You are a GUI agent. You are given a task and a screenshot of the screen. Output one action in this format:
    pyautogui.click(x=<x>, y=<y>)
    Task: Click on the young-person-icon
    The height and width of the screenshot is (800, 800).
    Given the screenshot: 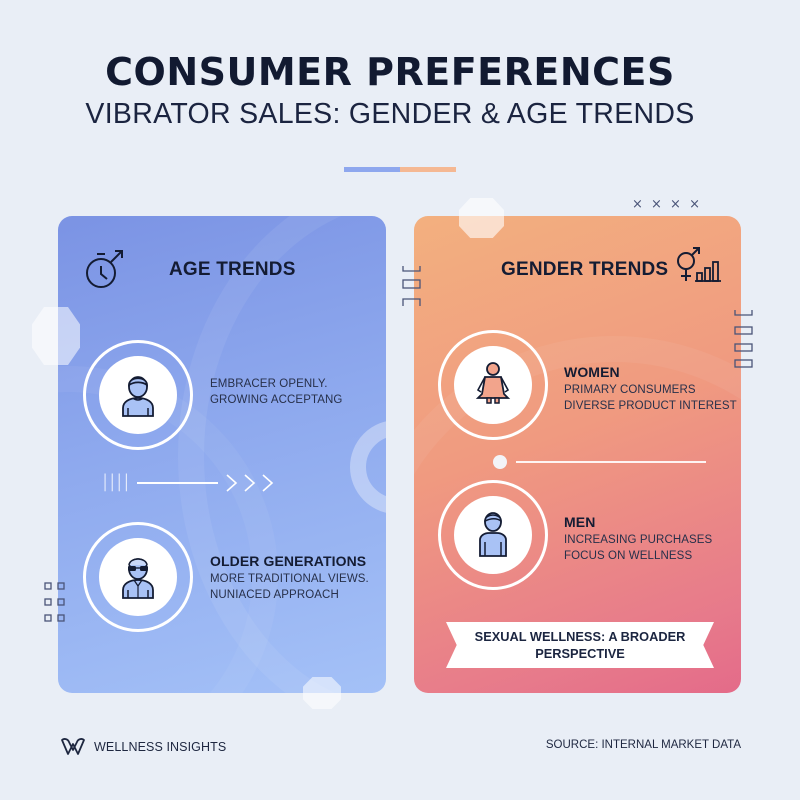 What is the action you would take?
    pyautogui.click(x=138, y=396)
    